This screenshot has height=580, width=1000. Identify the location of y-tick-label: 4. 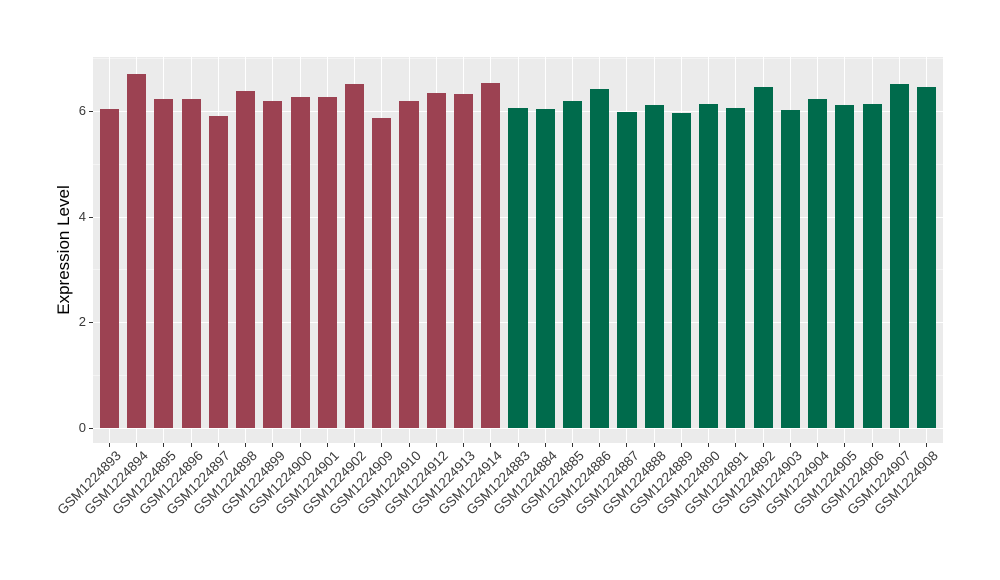
(82, 216).